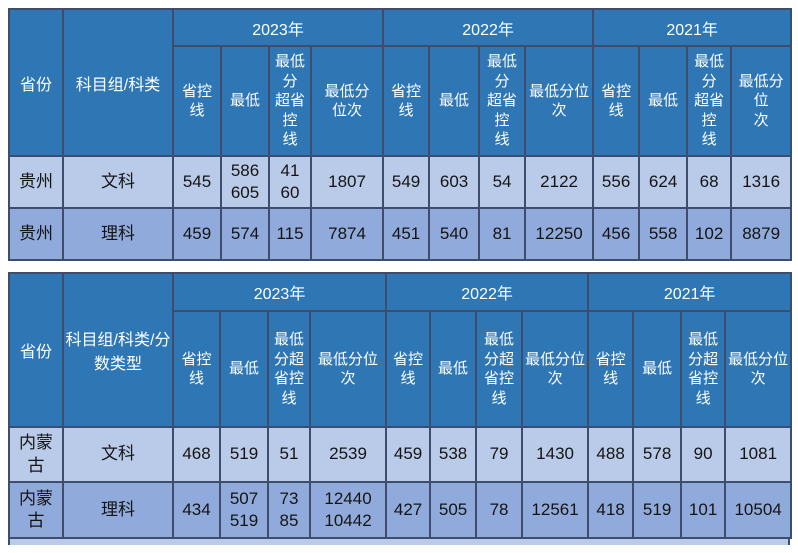 This screenshot has width=798, height=553. Describe the element at coordinates (348, 454) in the screenshot. I see `data-cell: 2539` at that location.